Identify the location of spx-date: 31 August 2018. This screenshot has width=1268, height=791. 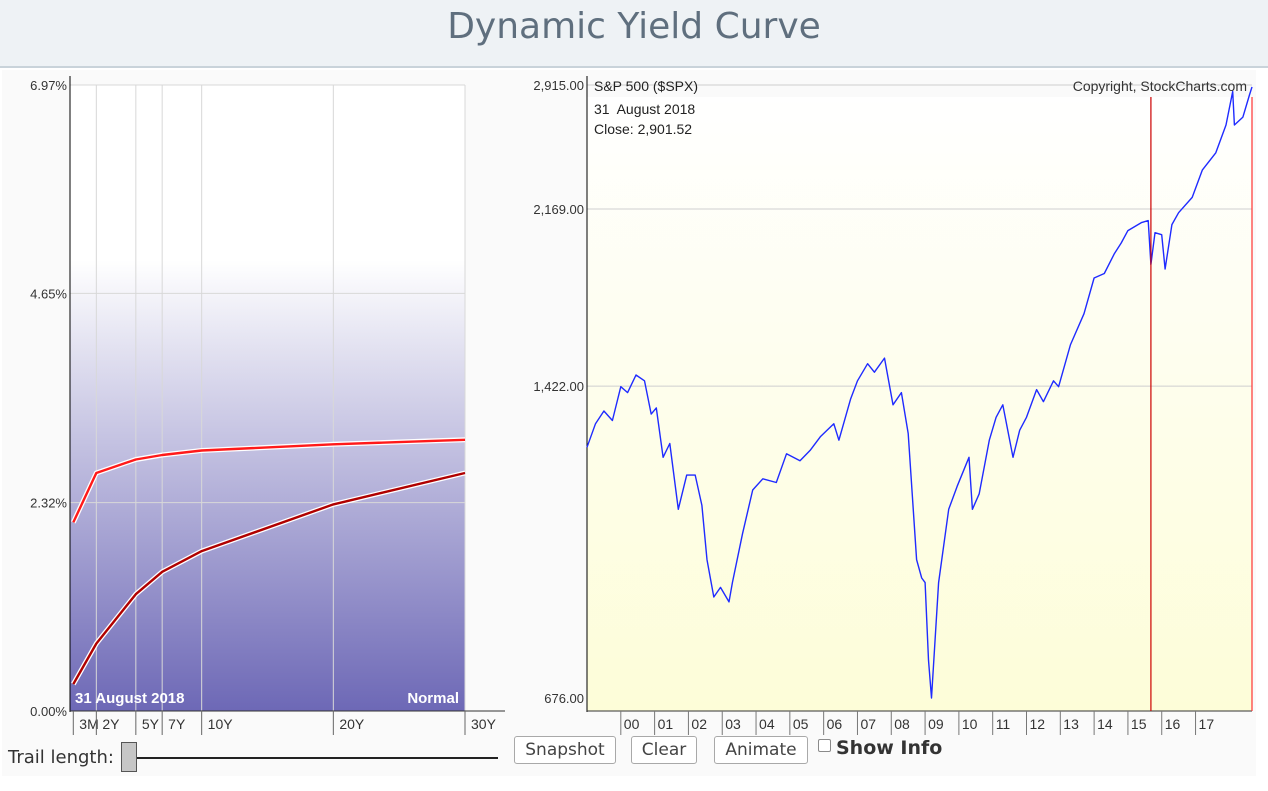
(644, 109).